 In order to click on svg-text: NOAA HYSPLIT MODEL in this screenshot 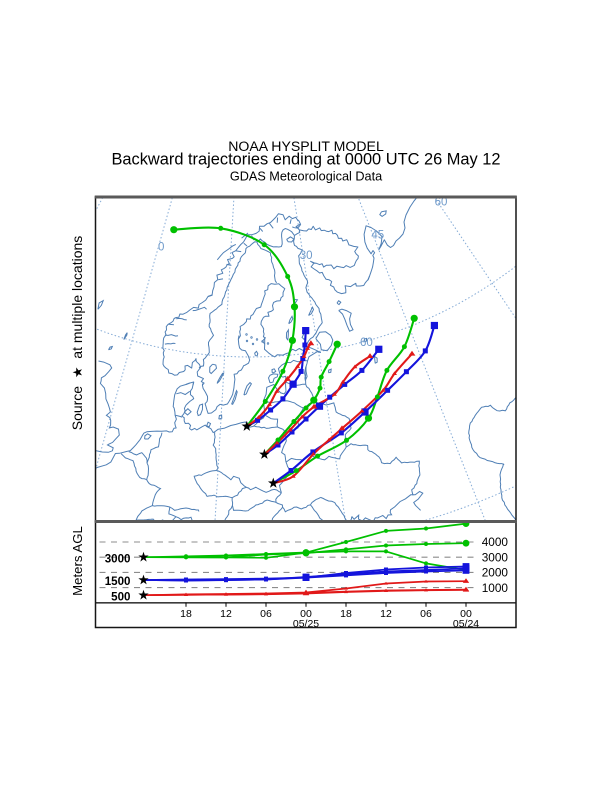, I will do `click(306, 146)`.